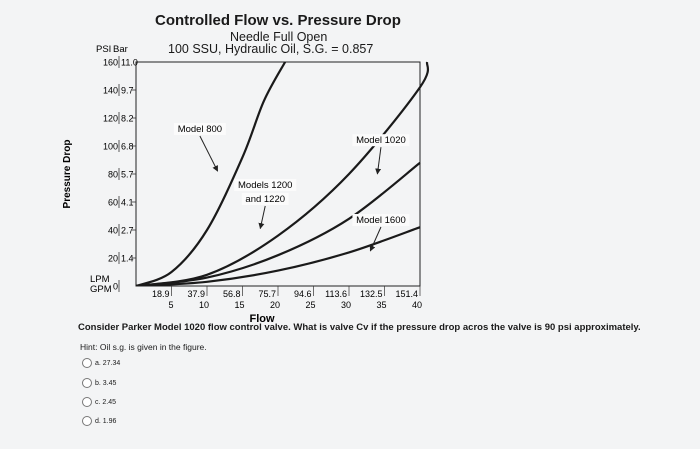  What do you see at coordinates (271, 49) in the screenshot?
I see `chart-subtitle-2: 100 SSU, Hydraulic Oil, S.G. = 0.857` at bounding box center [271, 49].